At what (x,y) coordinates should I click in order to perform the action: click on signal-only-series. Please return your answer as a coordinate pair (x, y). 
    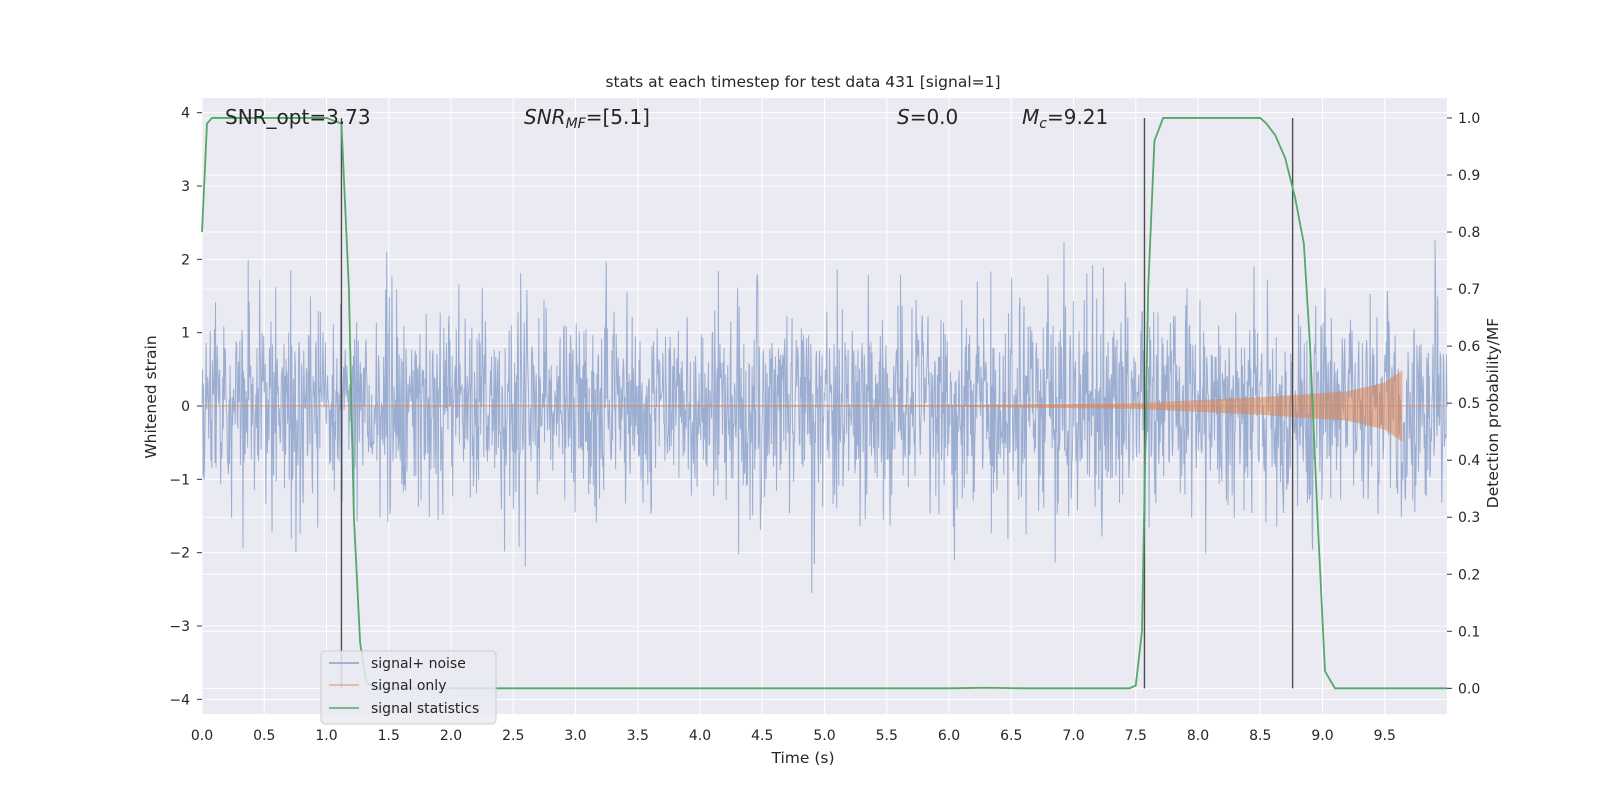
    Looking at the image, I should click on (824, 406).